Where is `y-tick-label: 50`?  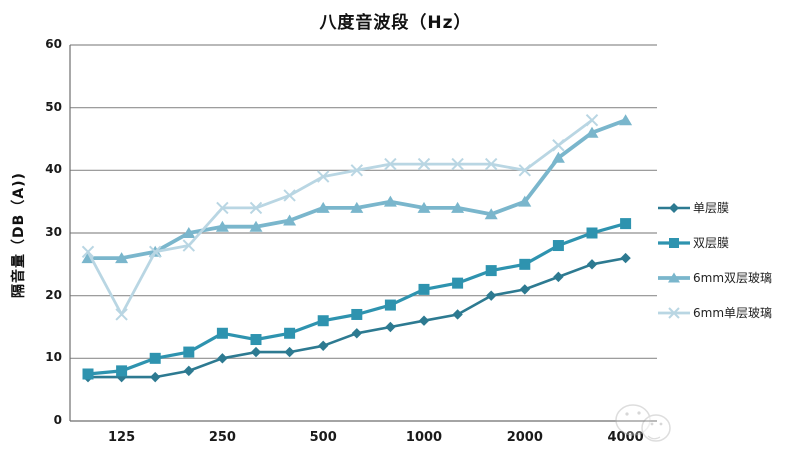
y-tick-label: 50 is located at coordinates (53, 106).